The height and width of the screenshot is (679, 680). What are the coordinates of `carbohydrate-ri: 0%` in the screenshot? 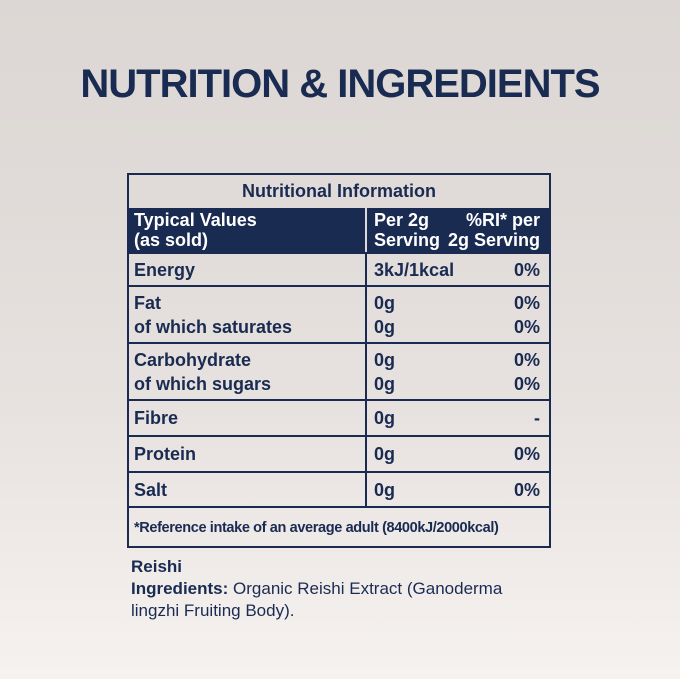 It's located at (526, 359).